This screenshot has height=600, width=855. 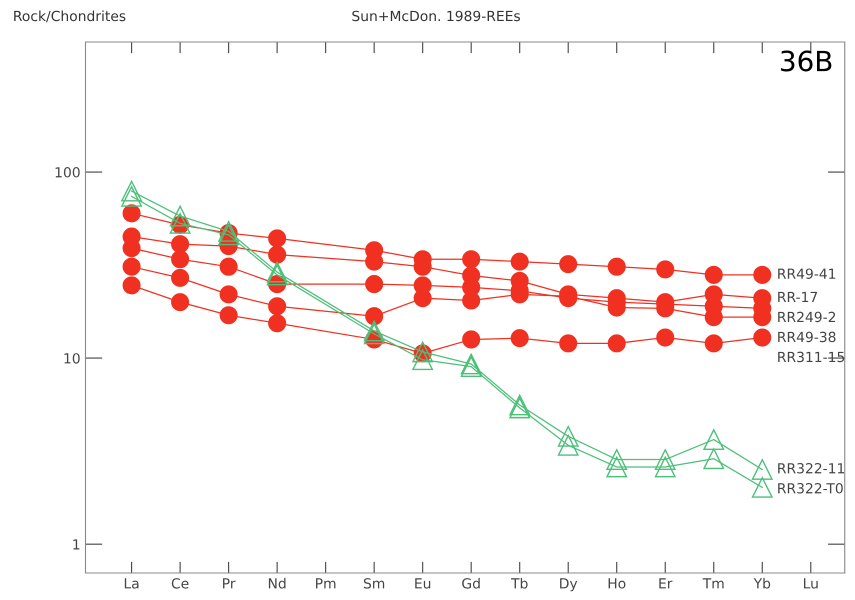 What do you see at coordinates (68, 172) in the screenshot?
I see `y-tick-label: 100` at bounding box center [68, 172].